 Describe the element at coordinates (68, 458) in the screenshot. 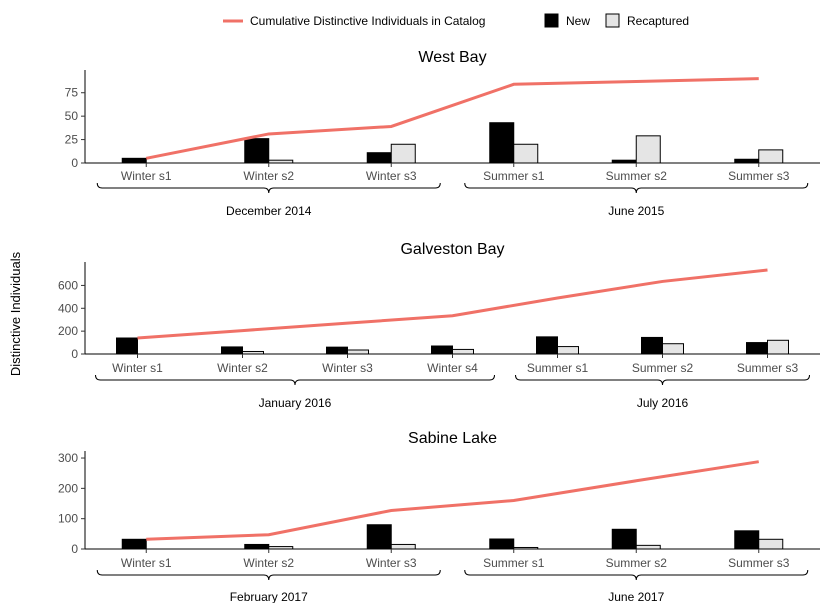

I see `y-tick-label: 300` at that location.